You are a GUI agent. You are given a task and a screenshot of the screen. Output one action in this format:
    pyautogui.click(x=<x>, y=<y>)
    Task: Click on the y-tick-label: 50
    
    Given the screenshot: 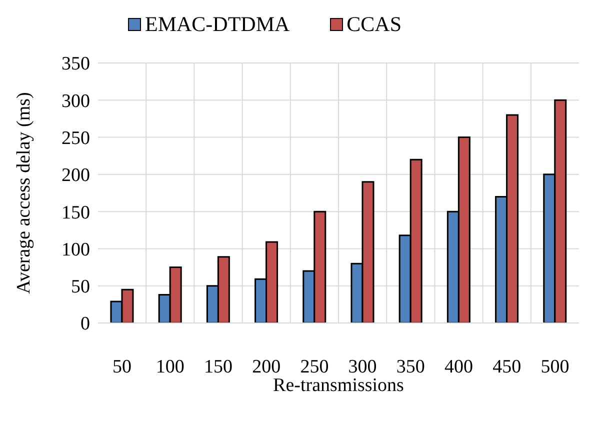 What is the action you would take?
    pyautogui.click(x=80, y=287)
    